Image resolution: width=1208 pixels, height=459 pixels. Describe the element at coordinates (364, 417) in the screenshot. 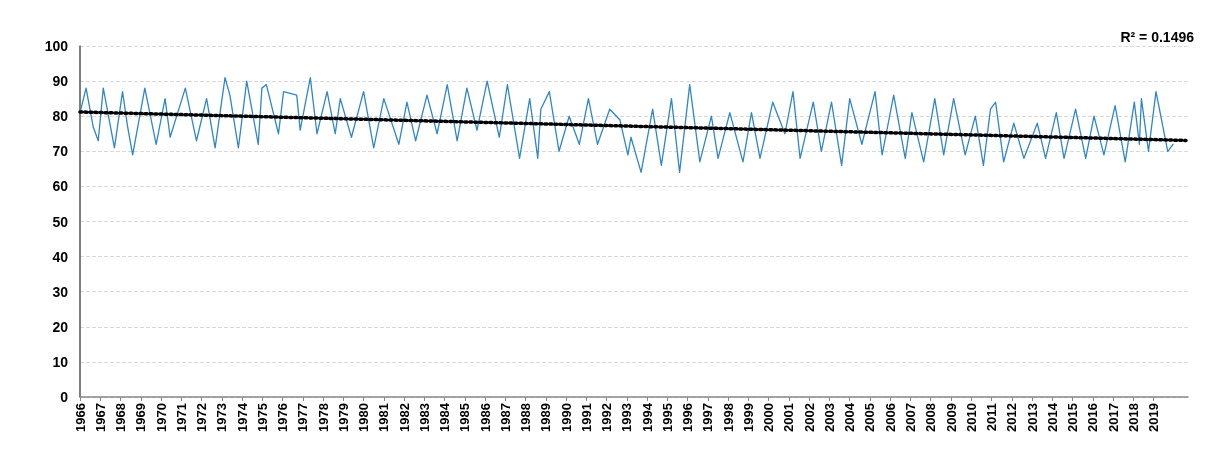

I see `x-tick-label: 1980` at that location.